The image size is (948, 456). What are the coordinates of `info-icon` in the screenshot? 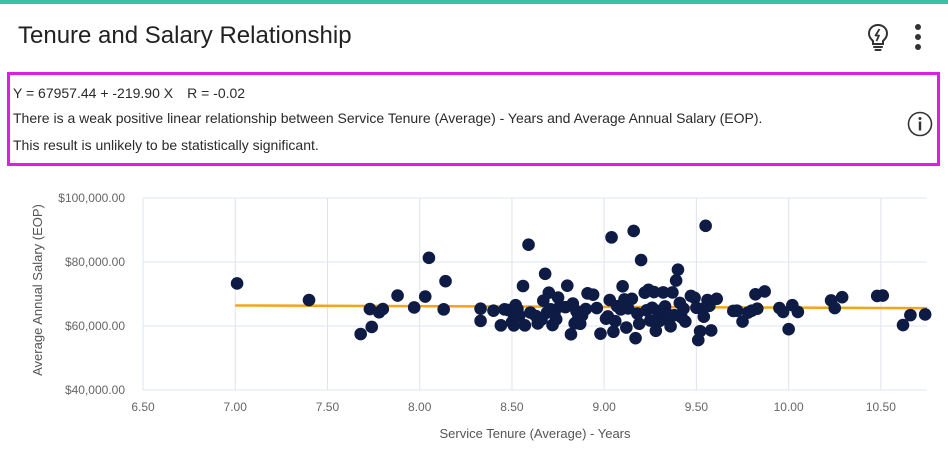 It's located at (920, 124).